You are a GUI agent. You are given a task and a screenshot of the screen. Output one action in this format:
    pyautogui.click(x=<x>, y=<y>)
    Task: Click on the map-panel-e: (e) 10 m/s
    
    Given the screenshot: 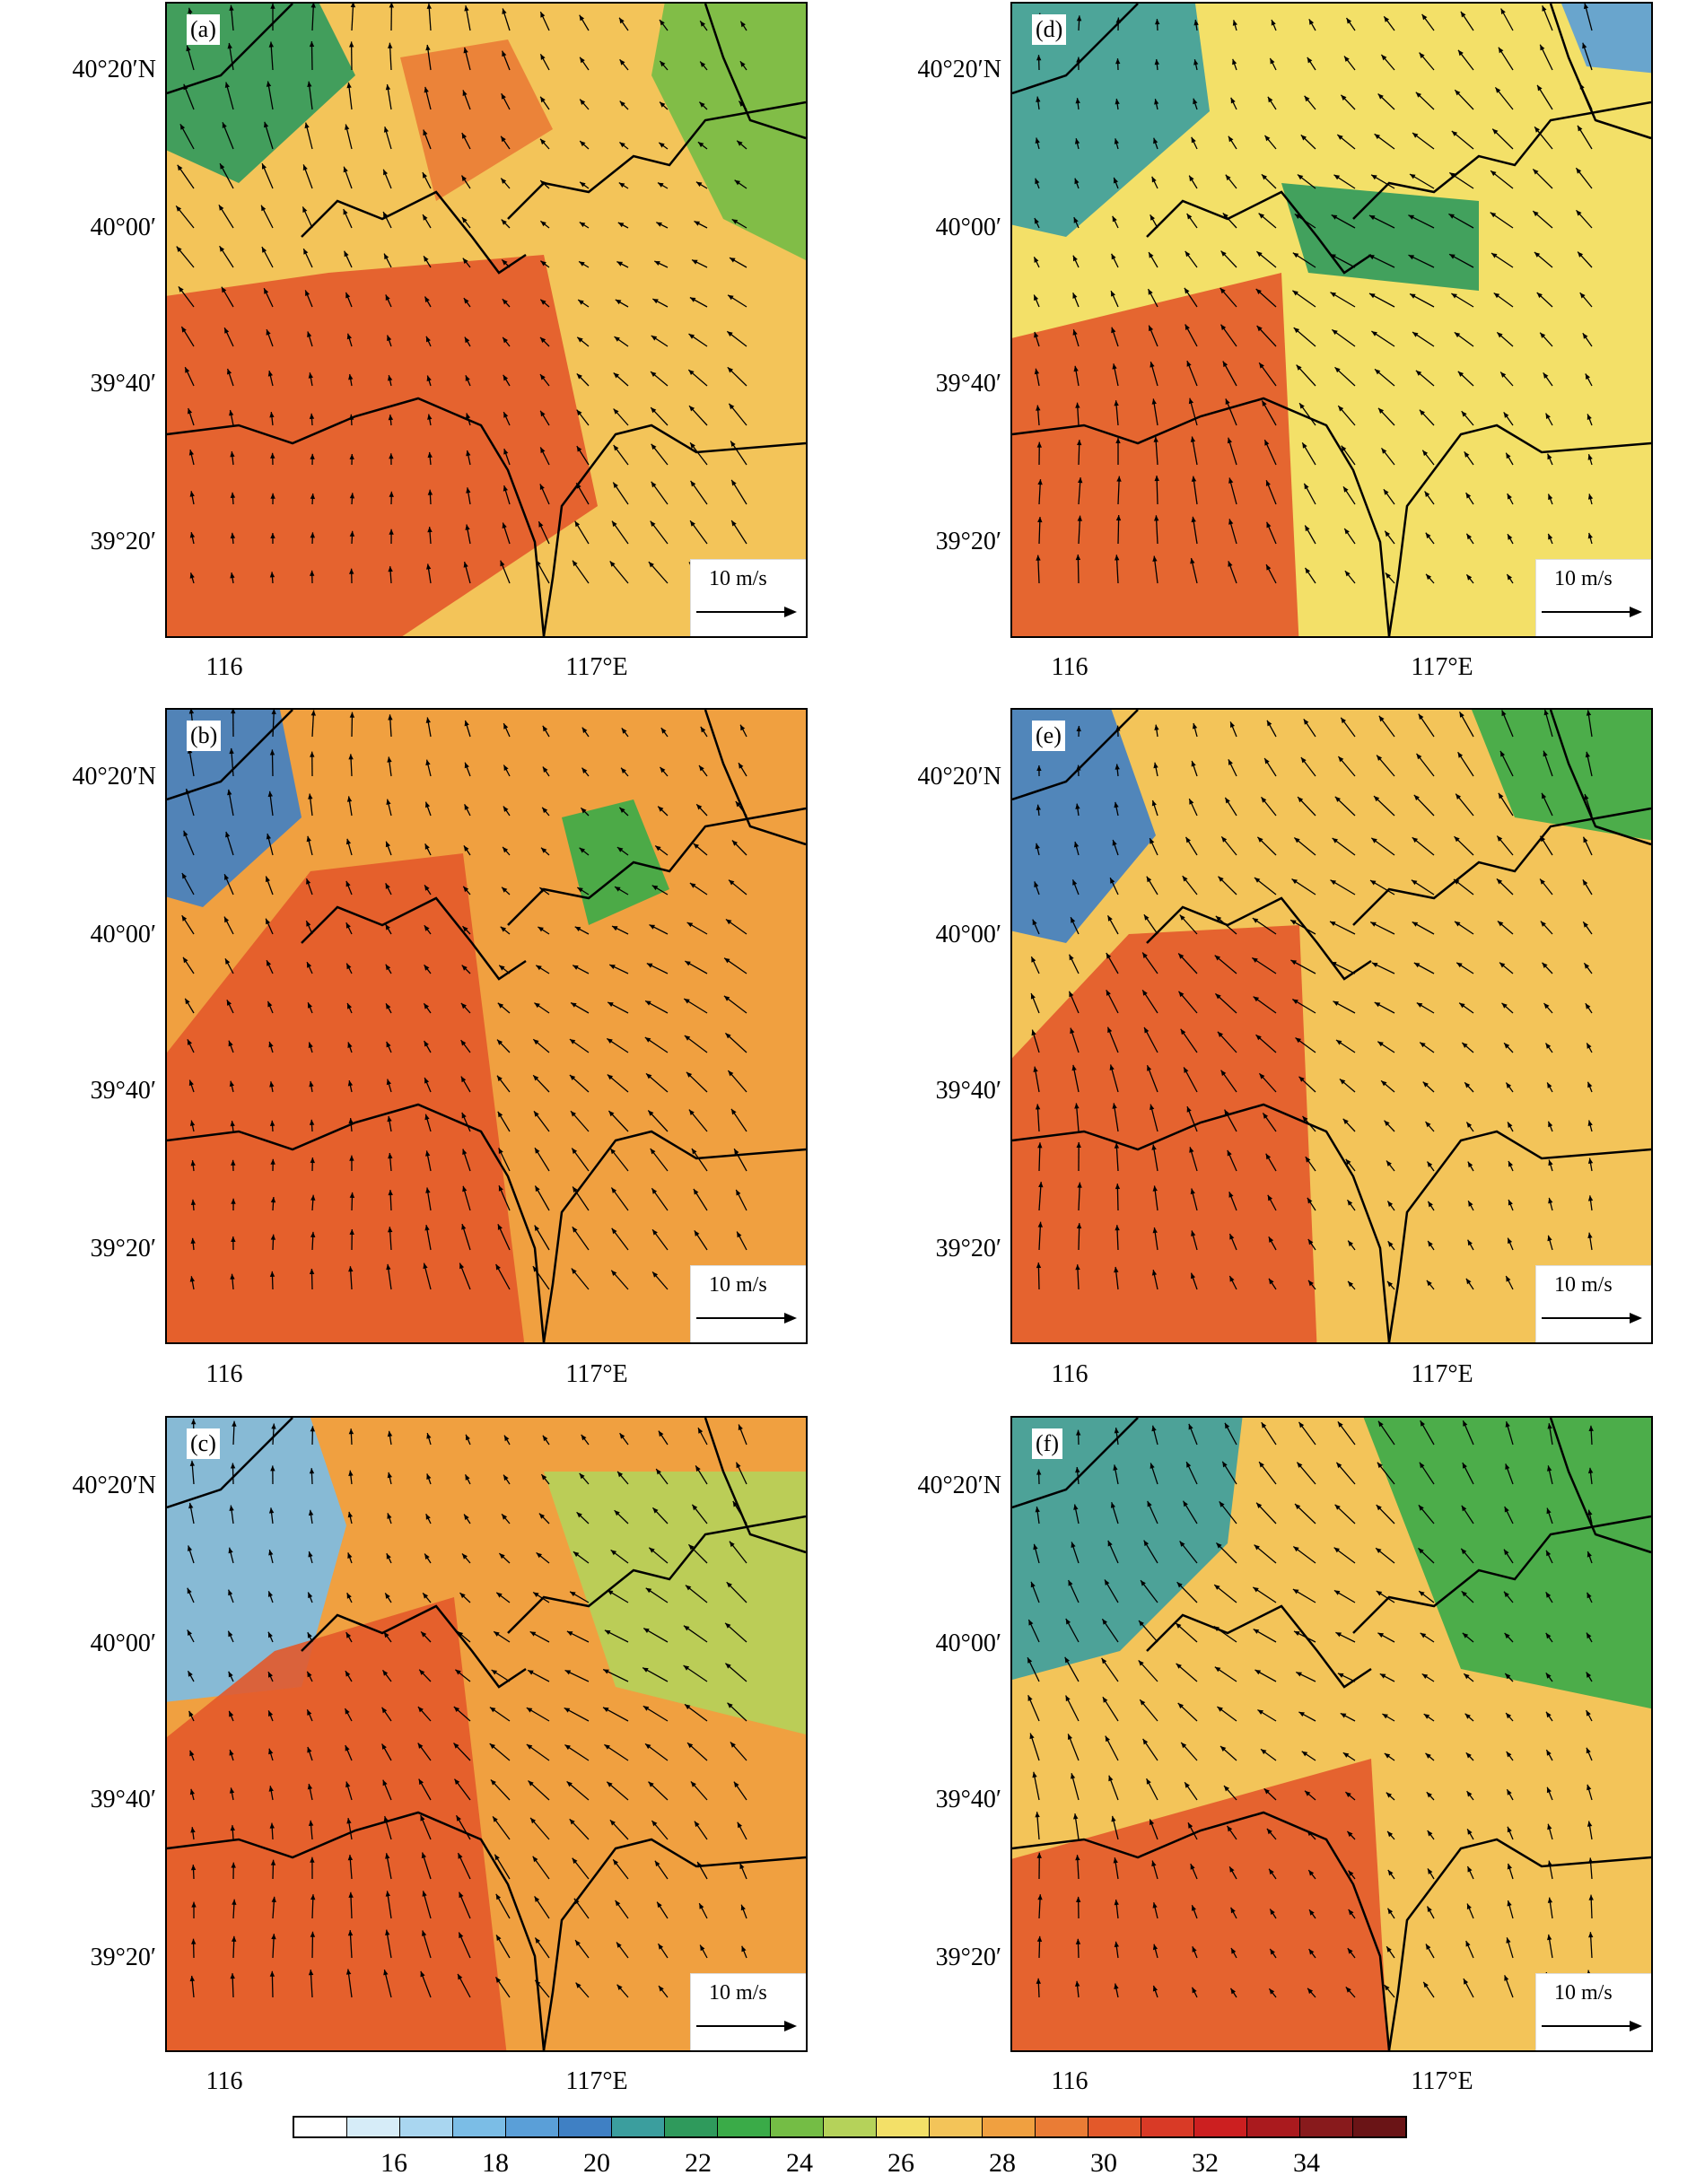 What is the action you would take?
    pyautogui.click(x=1331, y=1026)
    